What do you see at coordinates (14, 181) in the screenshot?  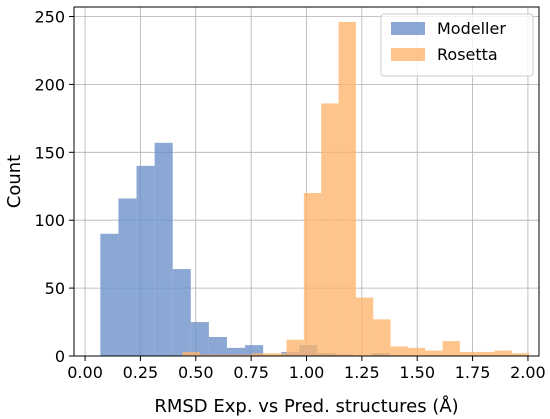 I see `y-axis-label: Count` at bounding box center [14, 181].